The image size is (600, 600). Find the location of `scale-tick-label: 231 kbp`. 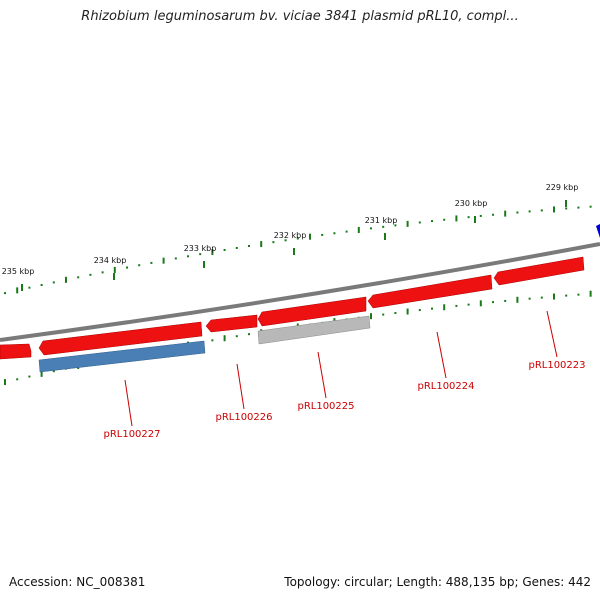

scale-tick-label: 231 kbp is located at coordinates (381, 220).